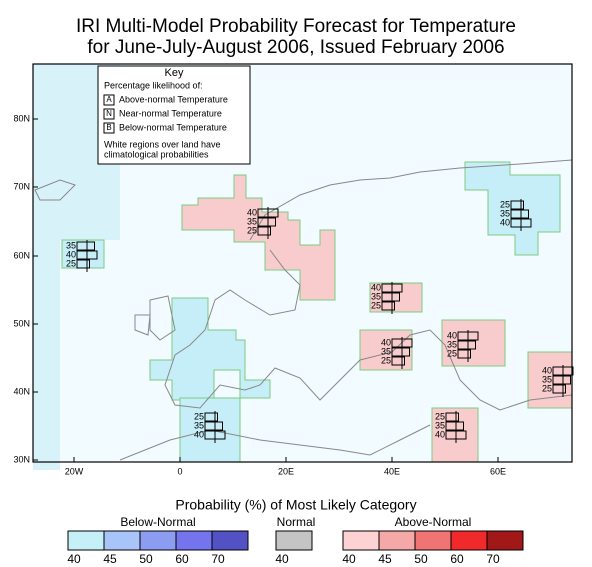 The width and height of the screenshot is (592, 567). I want to click on key-letter: B, so click(108, 127).